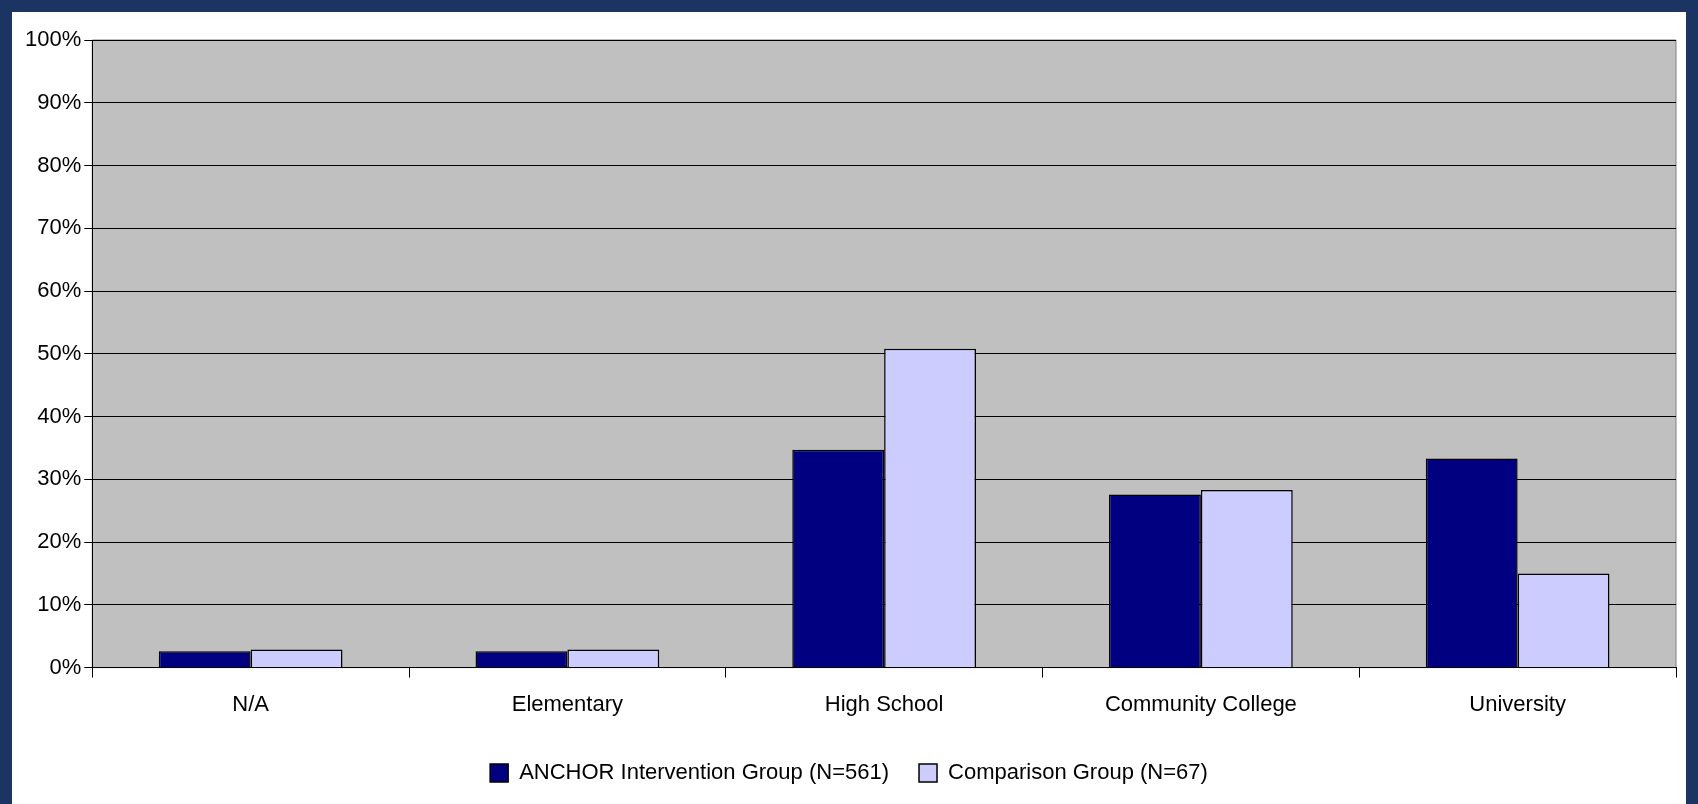 The width and height of the screenshot is (1698, 804). What do you see at coordinates (1078, 772) in the screenshot?
I see `legend-label: Comparison Group (N=67)` at bounding box center [1078, 772].